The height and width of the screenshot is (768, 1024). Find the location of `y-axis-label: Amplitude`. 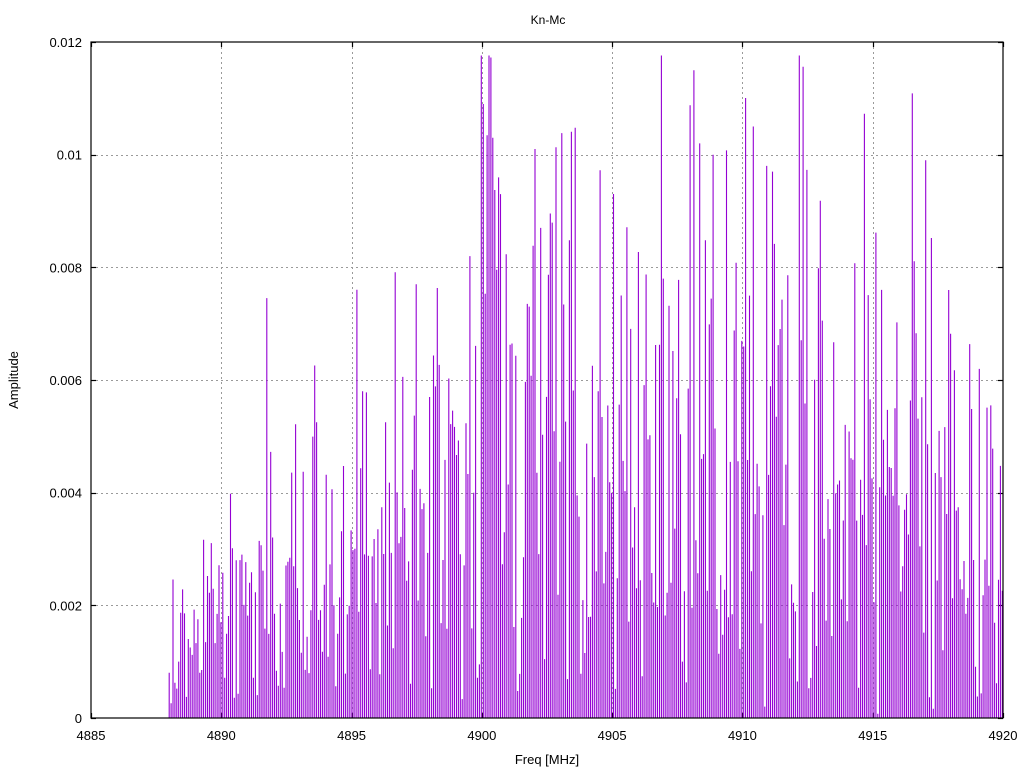

y-axis-label: Amplitude is located at coordinates (13, 380).